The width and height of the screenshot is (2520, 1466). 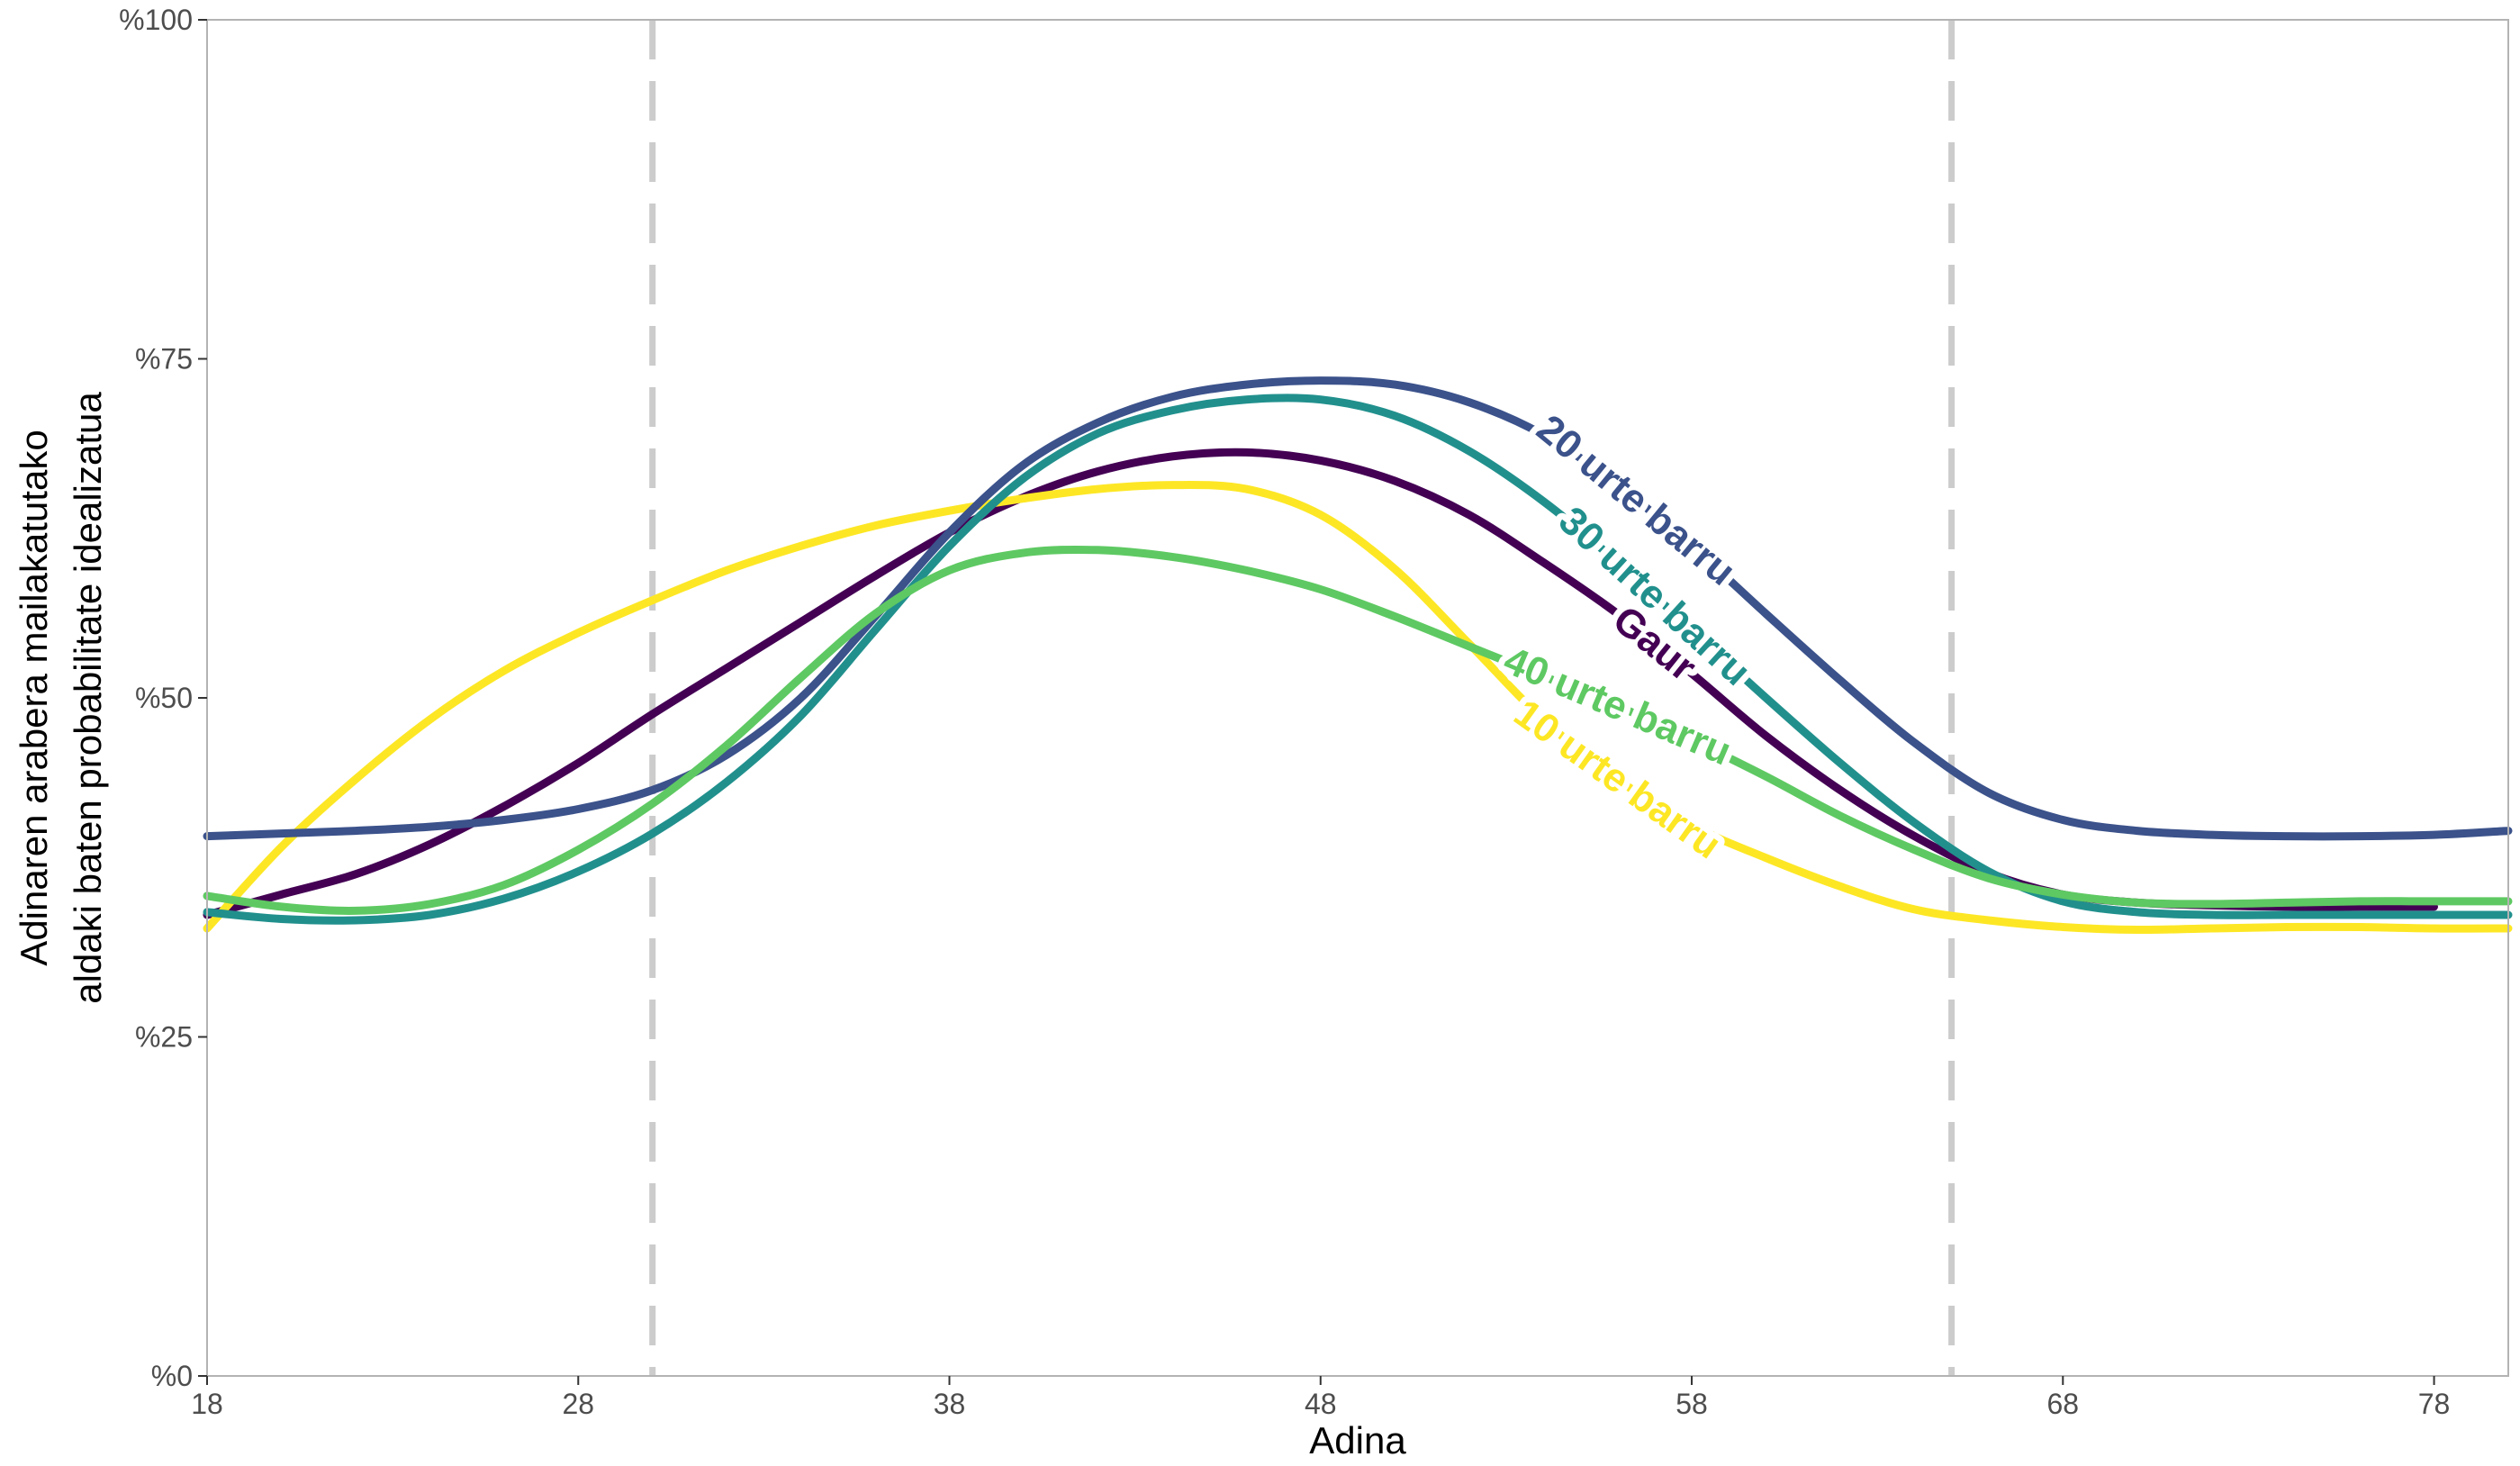 What do you see at coordinates (578, 1404) in the screenshot?
I see `x-tick-label: 28` at bounding box center [578, 1404].